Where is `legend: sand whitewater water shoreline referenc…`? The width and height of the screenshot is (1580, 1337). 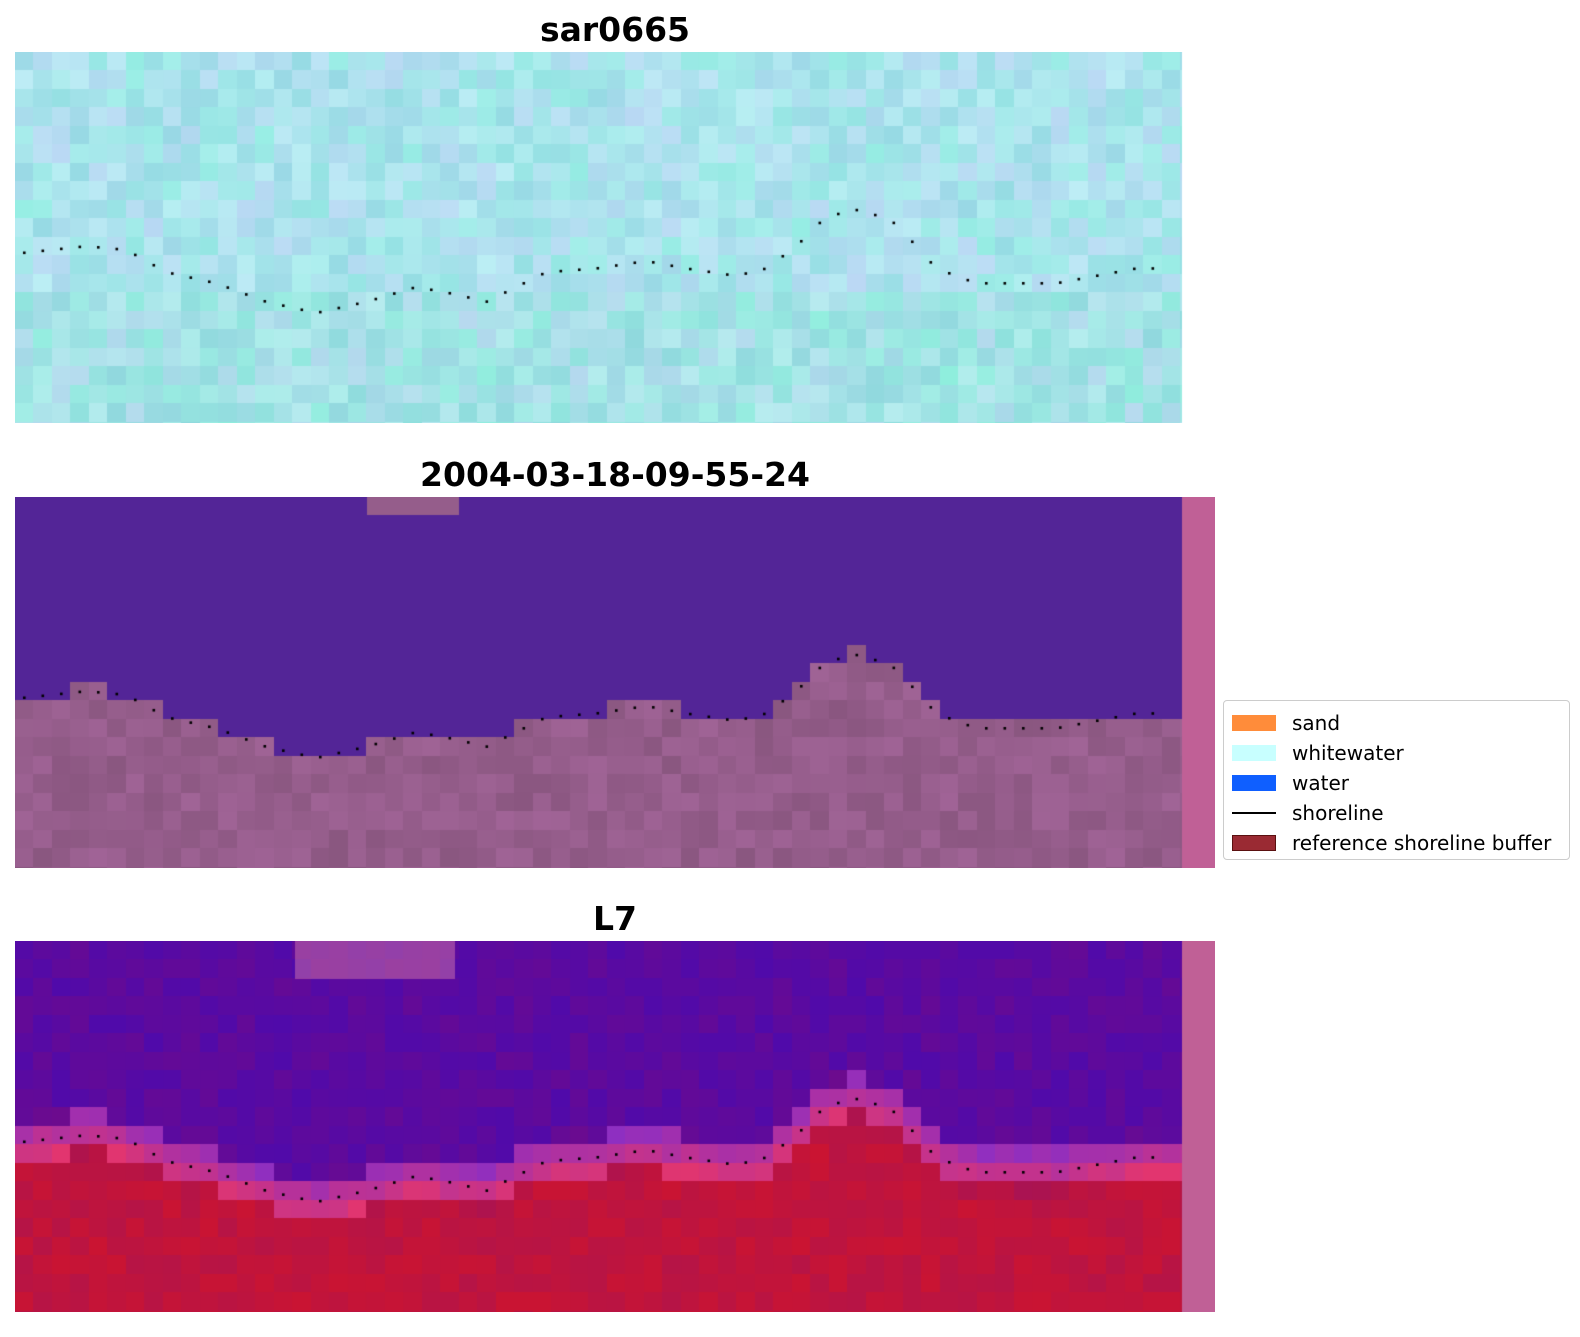 legend: sand whitewater water shoreline referenc… is located at coordinates (1396, 780).